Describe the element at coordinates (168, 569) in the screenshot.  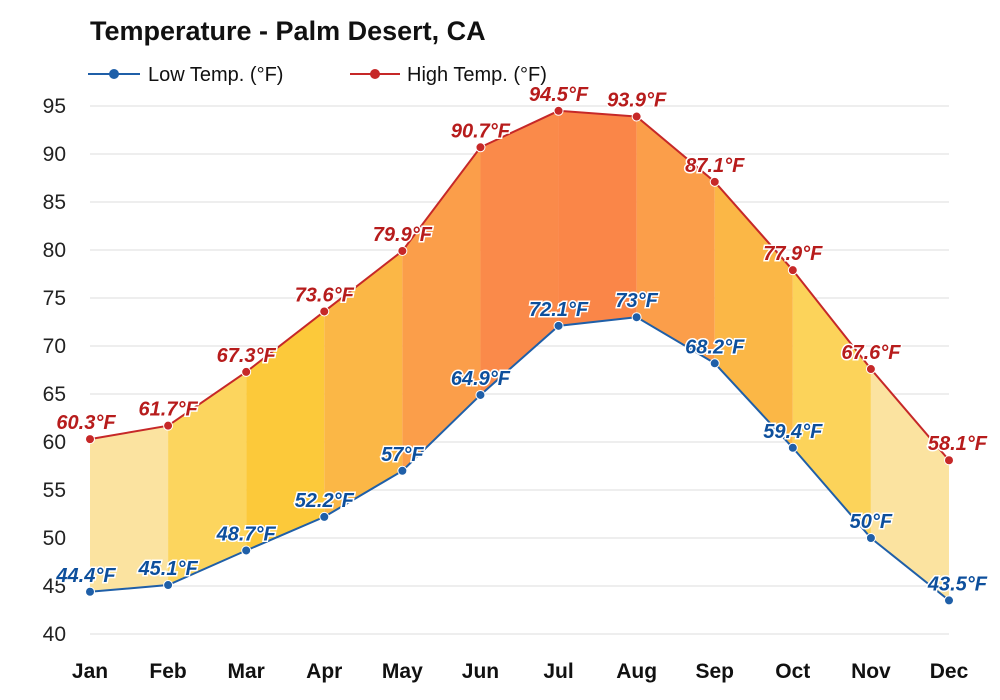
I see `low-temp-label: 45.1°F` at that location.